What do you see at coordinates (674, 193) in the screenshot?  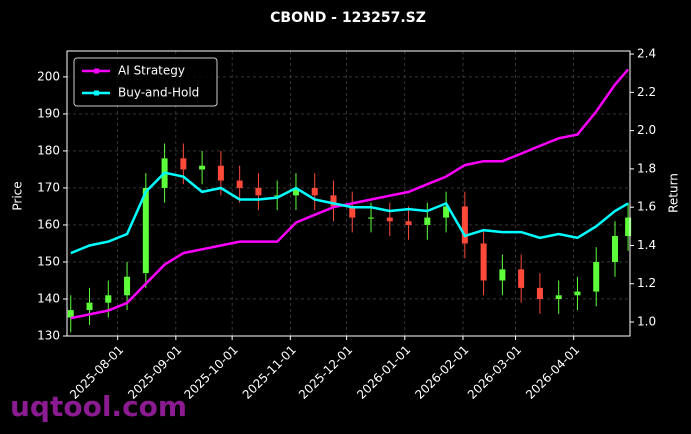 I see `y2-axis-label: Return` at bounding box center [674, 193].